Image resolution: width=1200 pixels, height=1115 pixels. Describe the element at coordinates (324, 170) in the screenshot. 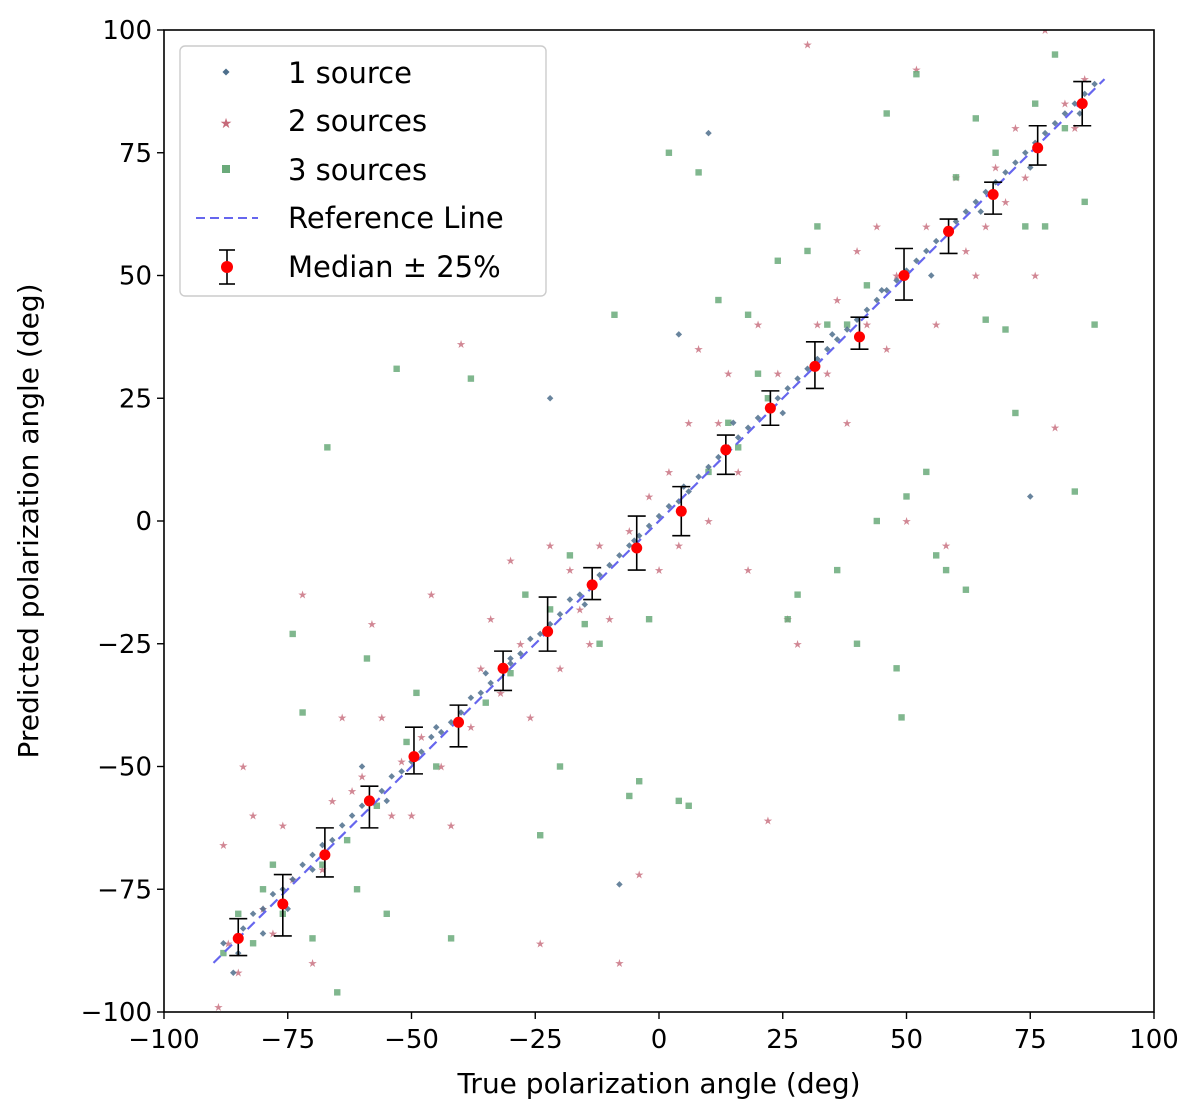

I see `legend-entry-3-sources: 3 sources` at that location.